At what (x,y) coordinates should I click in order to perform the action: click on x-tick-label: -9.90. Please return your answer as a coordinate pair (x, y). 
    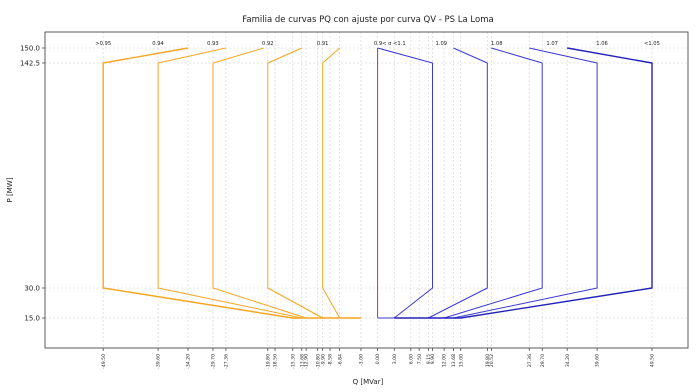
    Looking at the image, I should click on (323, 360).